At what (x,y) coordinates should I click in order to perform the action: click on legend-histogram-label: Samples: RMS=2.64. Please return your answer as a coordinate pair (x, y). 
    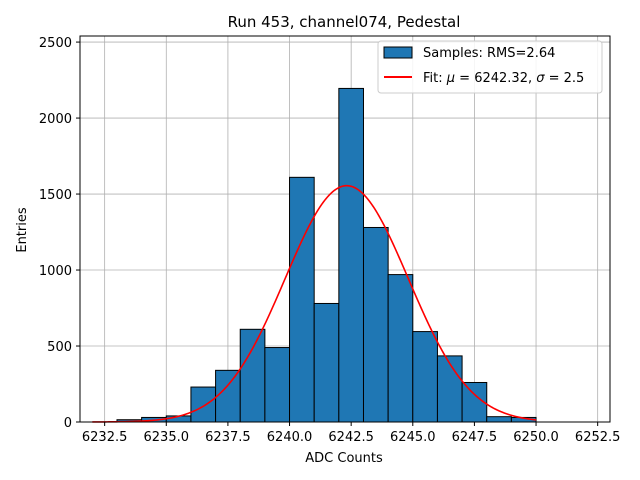
    Looking at the image, I should click on (489, 53).